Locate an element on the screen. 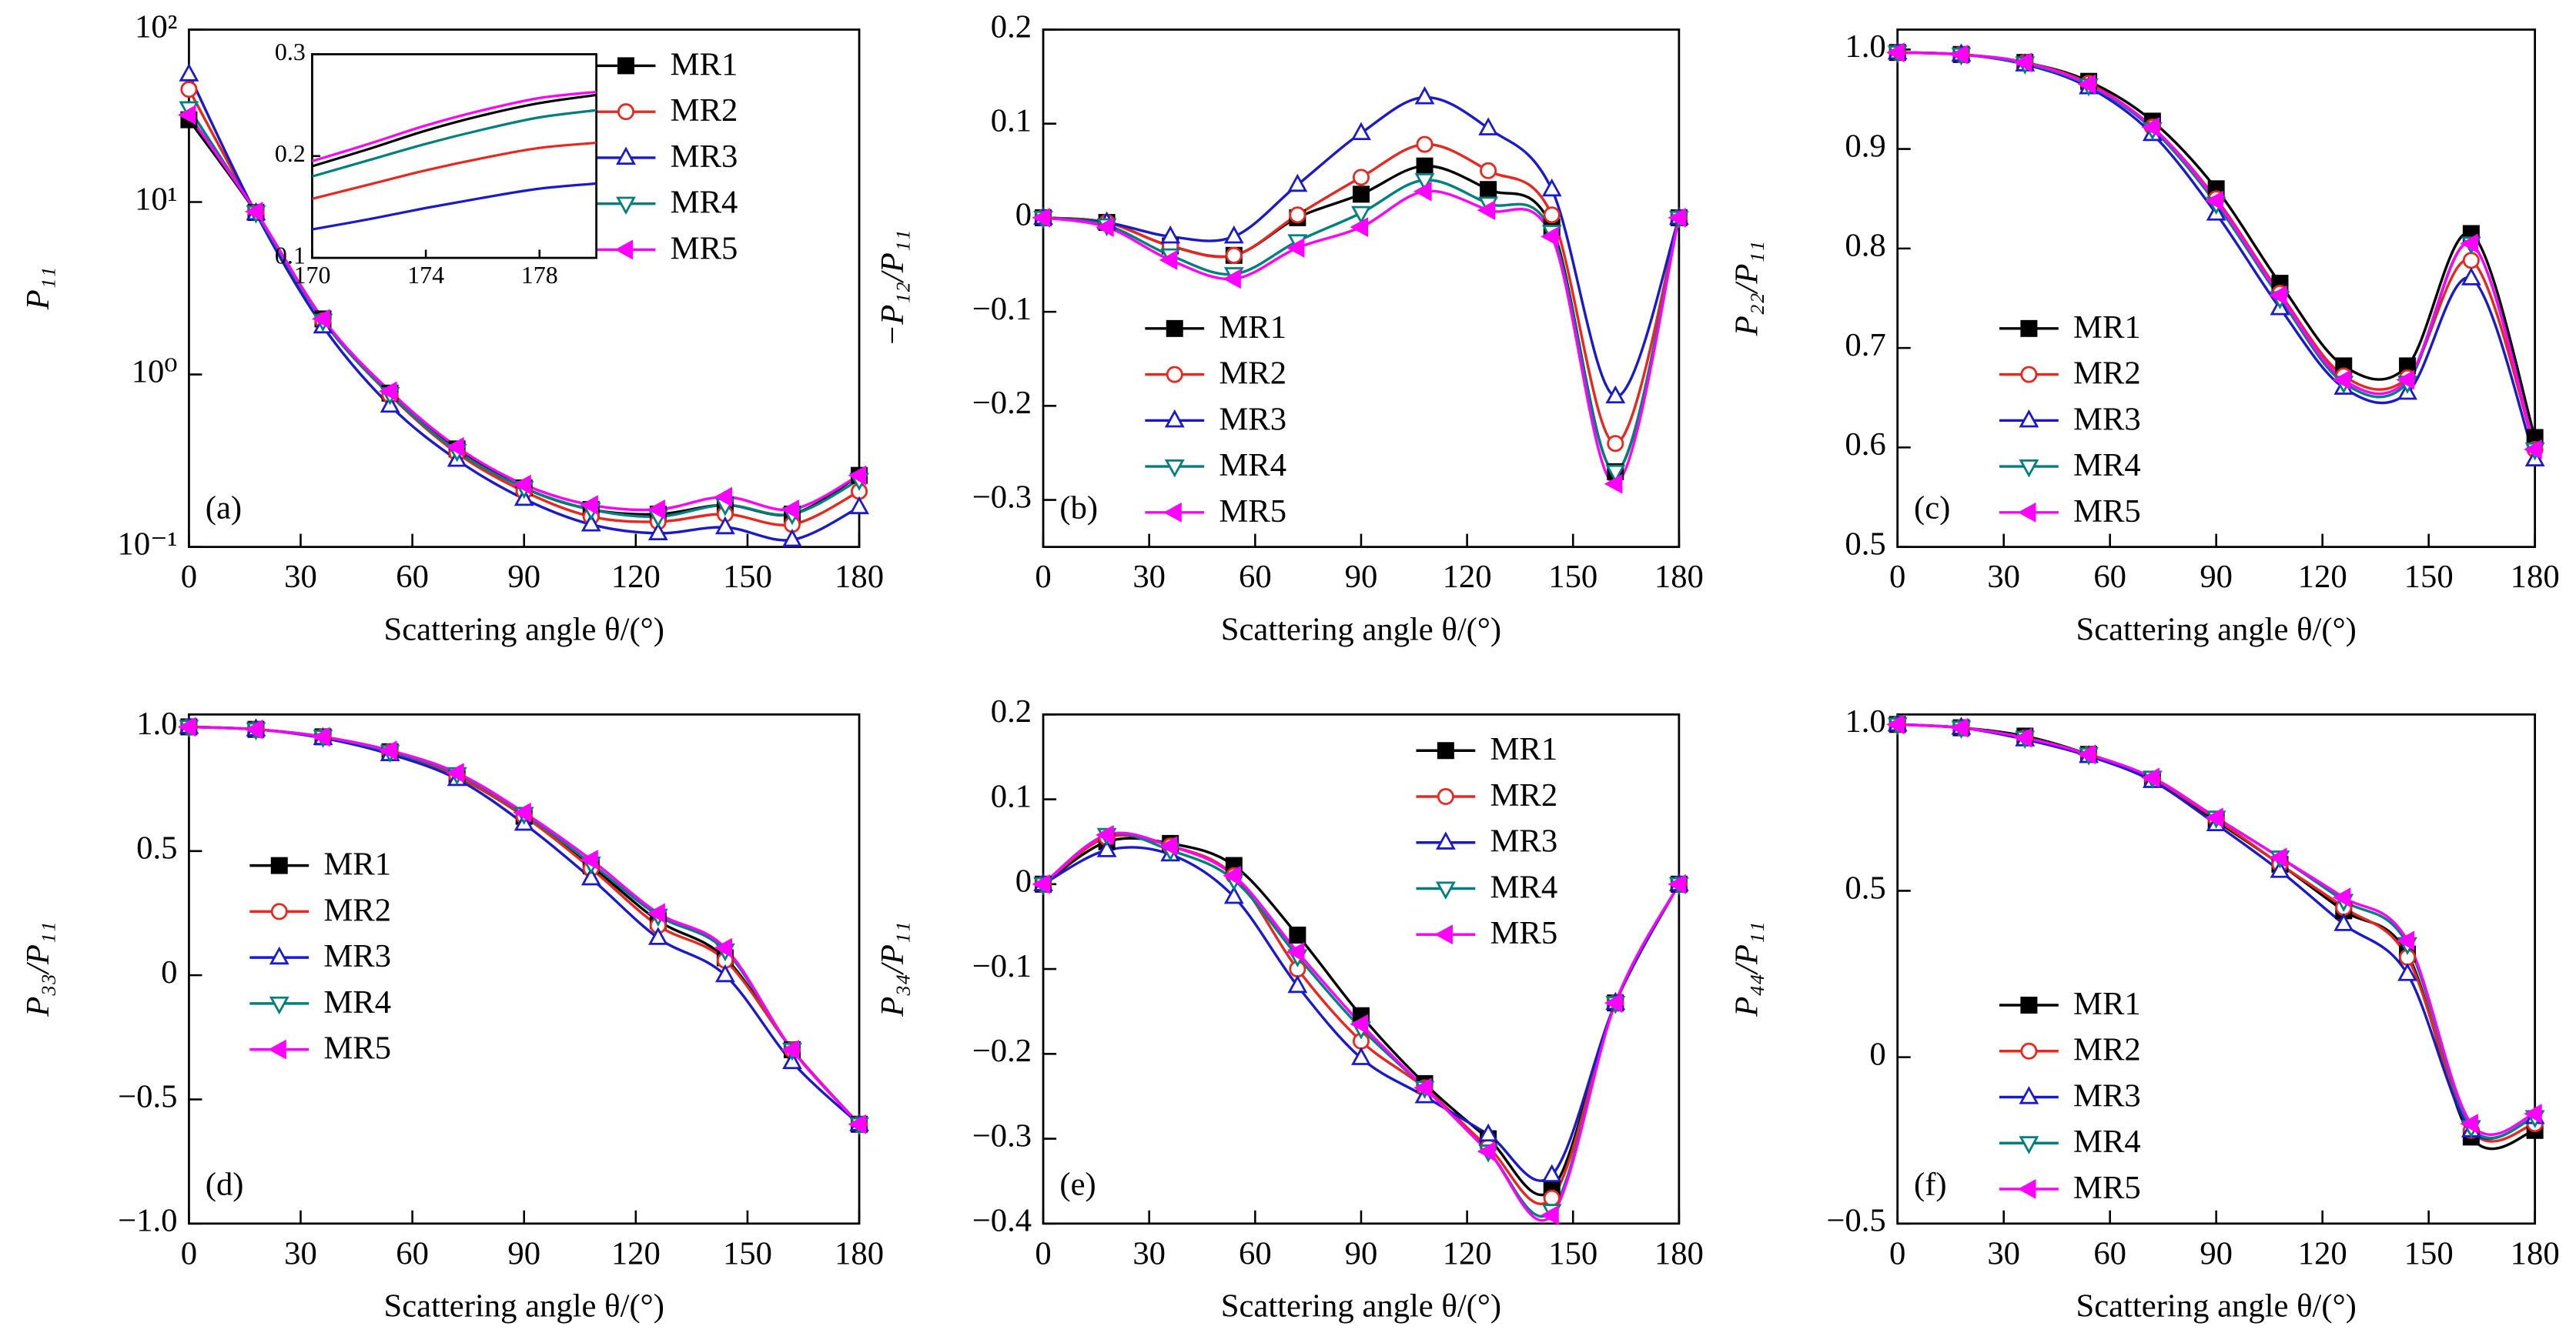 The height and width of the screenshot is (1333, 2576). y-tick-label: −1.0 is located at coordinates (148, 1221).